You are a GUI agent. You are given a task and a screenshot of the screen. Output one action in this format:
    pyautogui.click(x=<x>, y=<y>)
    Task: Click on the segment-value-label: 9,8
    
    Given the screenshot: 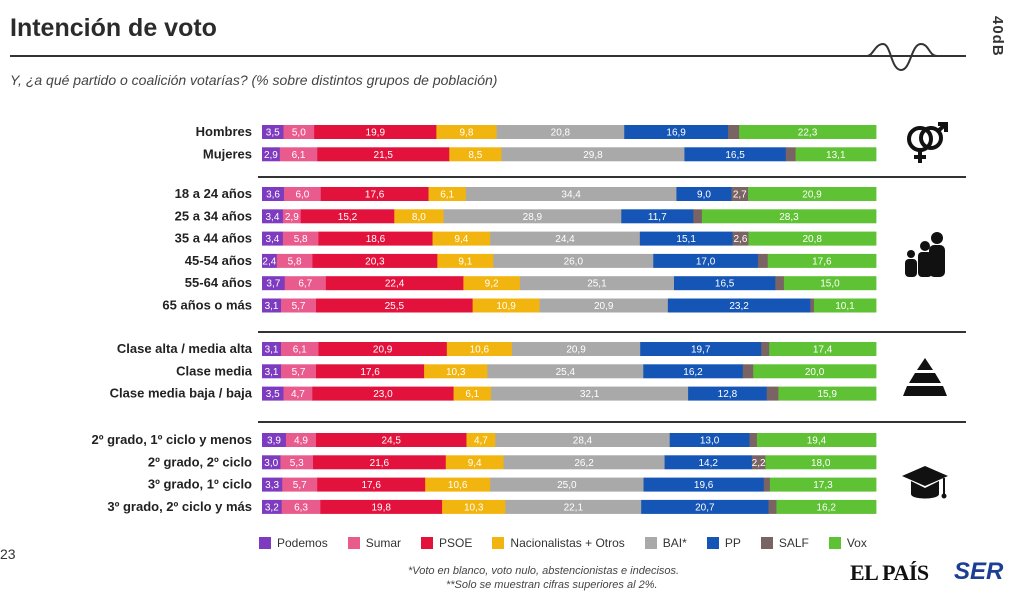 What is the action you would take?
    pyautogui.click(x=467, y=133)
    